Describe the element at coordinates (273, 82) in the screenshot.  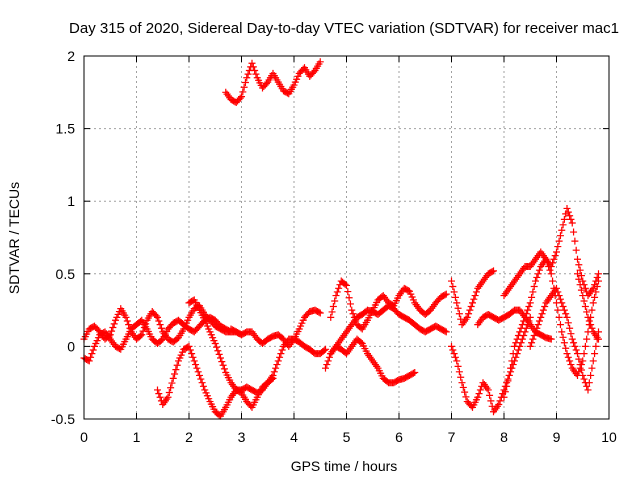
I see `series-sat-e` at that location.